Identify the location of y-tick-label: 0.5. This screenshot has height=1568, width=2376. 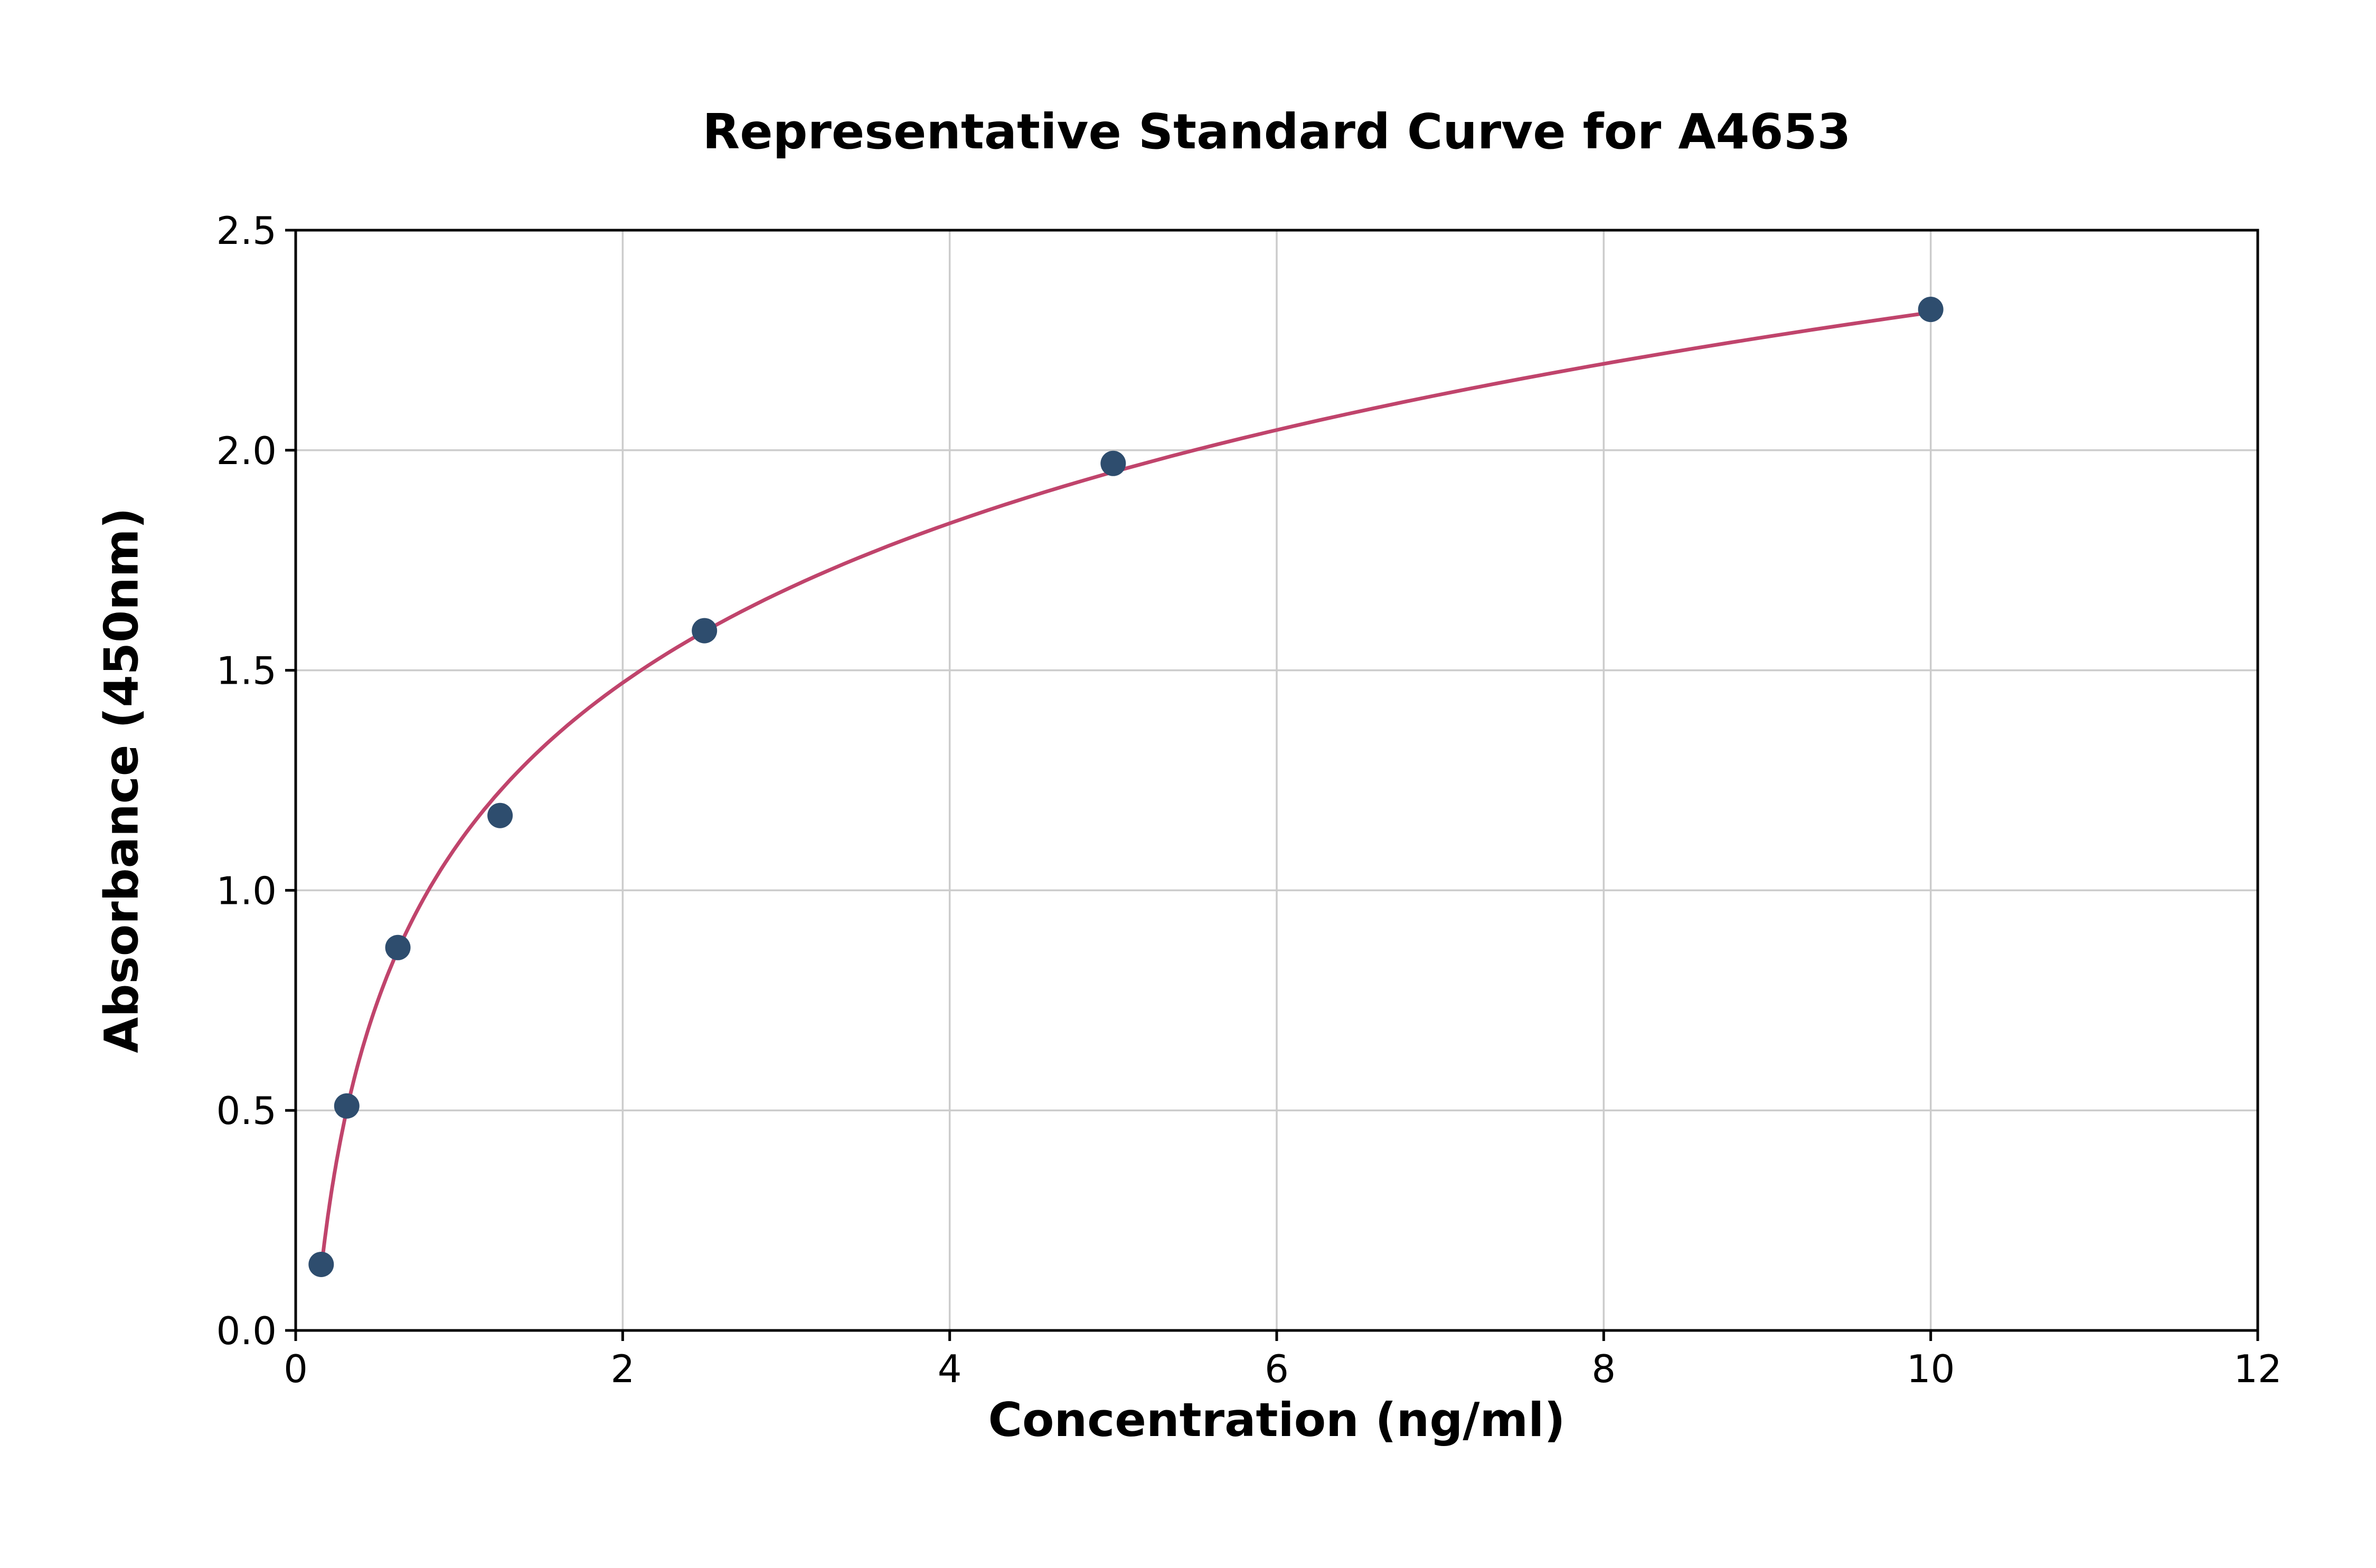
(247, 1111).